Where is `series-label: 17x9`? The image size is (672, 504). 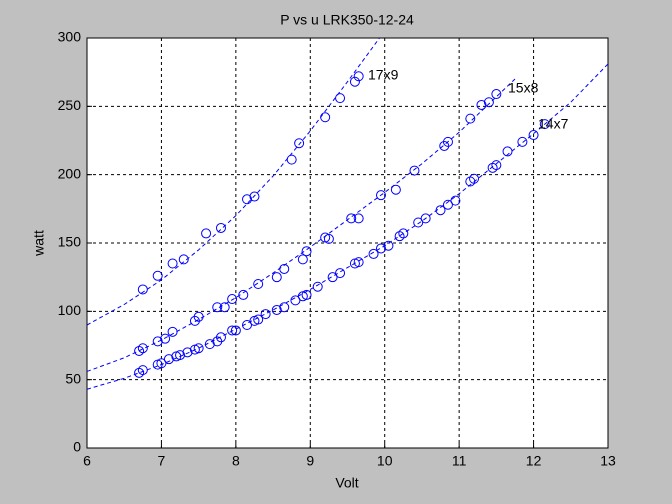
series-label: 17x9 is located at coordinates (383, 75).